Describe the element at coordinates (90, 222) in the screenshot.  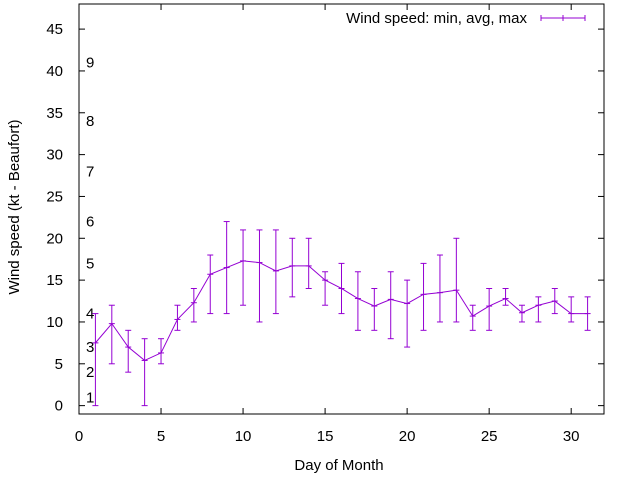
I see `beaufort-label: 6` at that location.